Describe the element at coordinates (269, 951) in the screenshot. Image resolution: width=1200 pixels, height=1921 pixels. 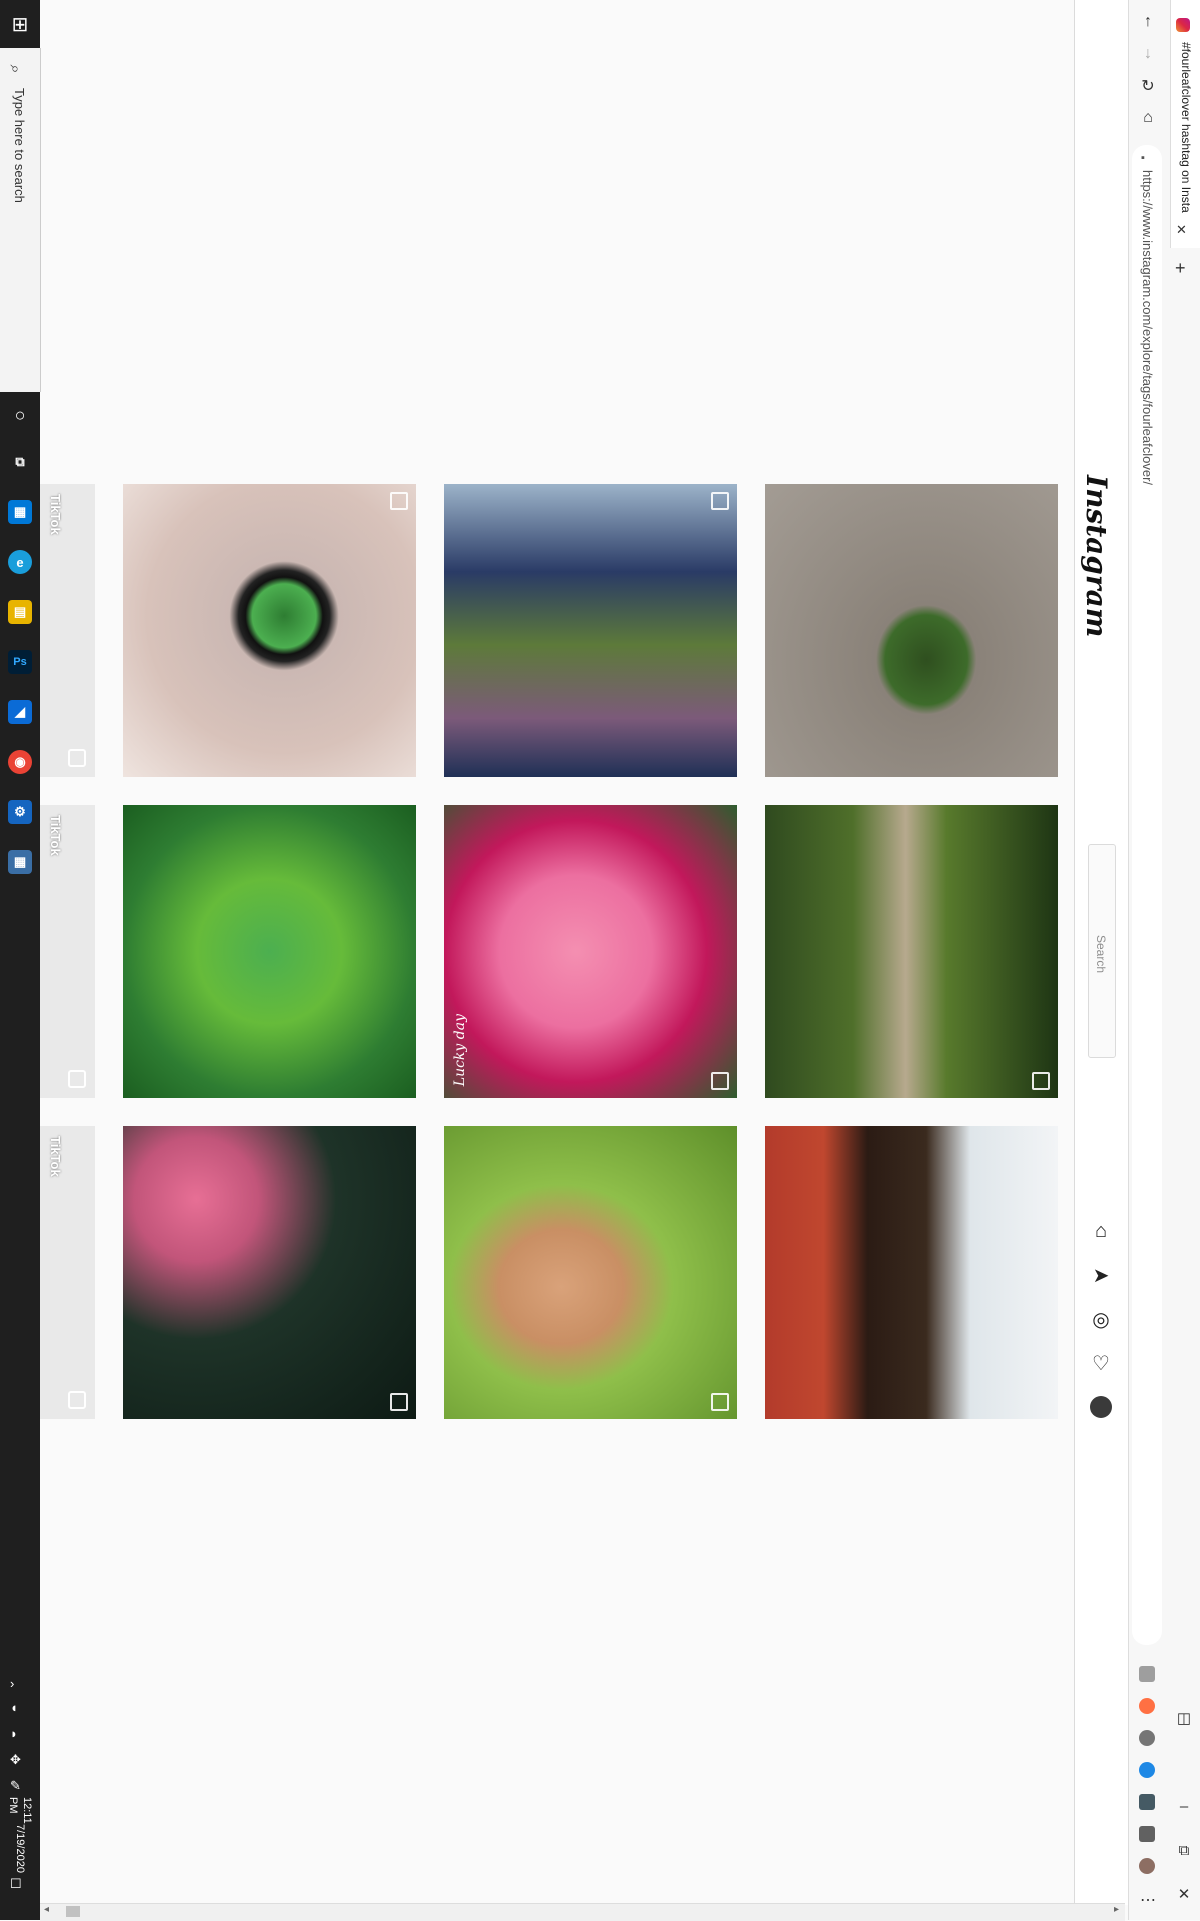
I see `post-clover-leaf-closeup` at that location.